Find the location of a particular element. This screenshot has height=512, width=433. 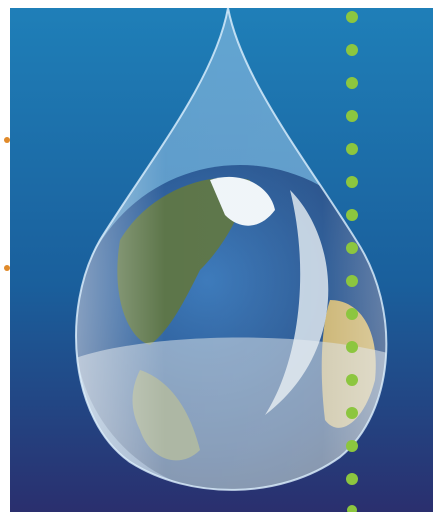

dot-column is located at coordinates (352, 261).